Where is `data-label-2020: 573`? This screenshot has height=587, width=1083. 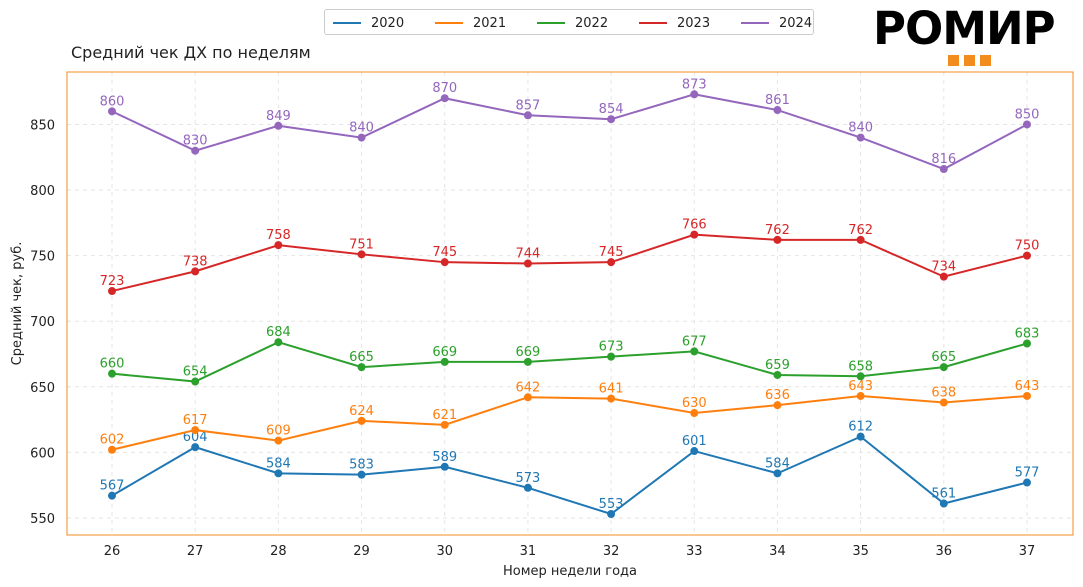
data-label-2020: 573 is located at coordinates (527, 478).